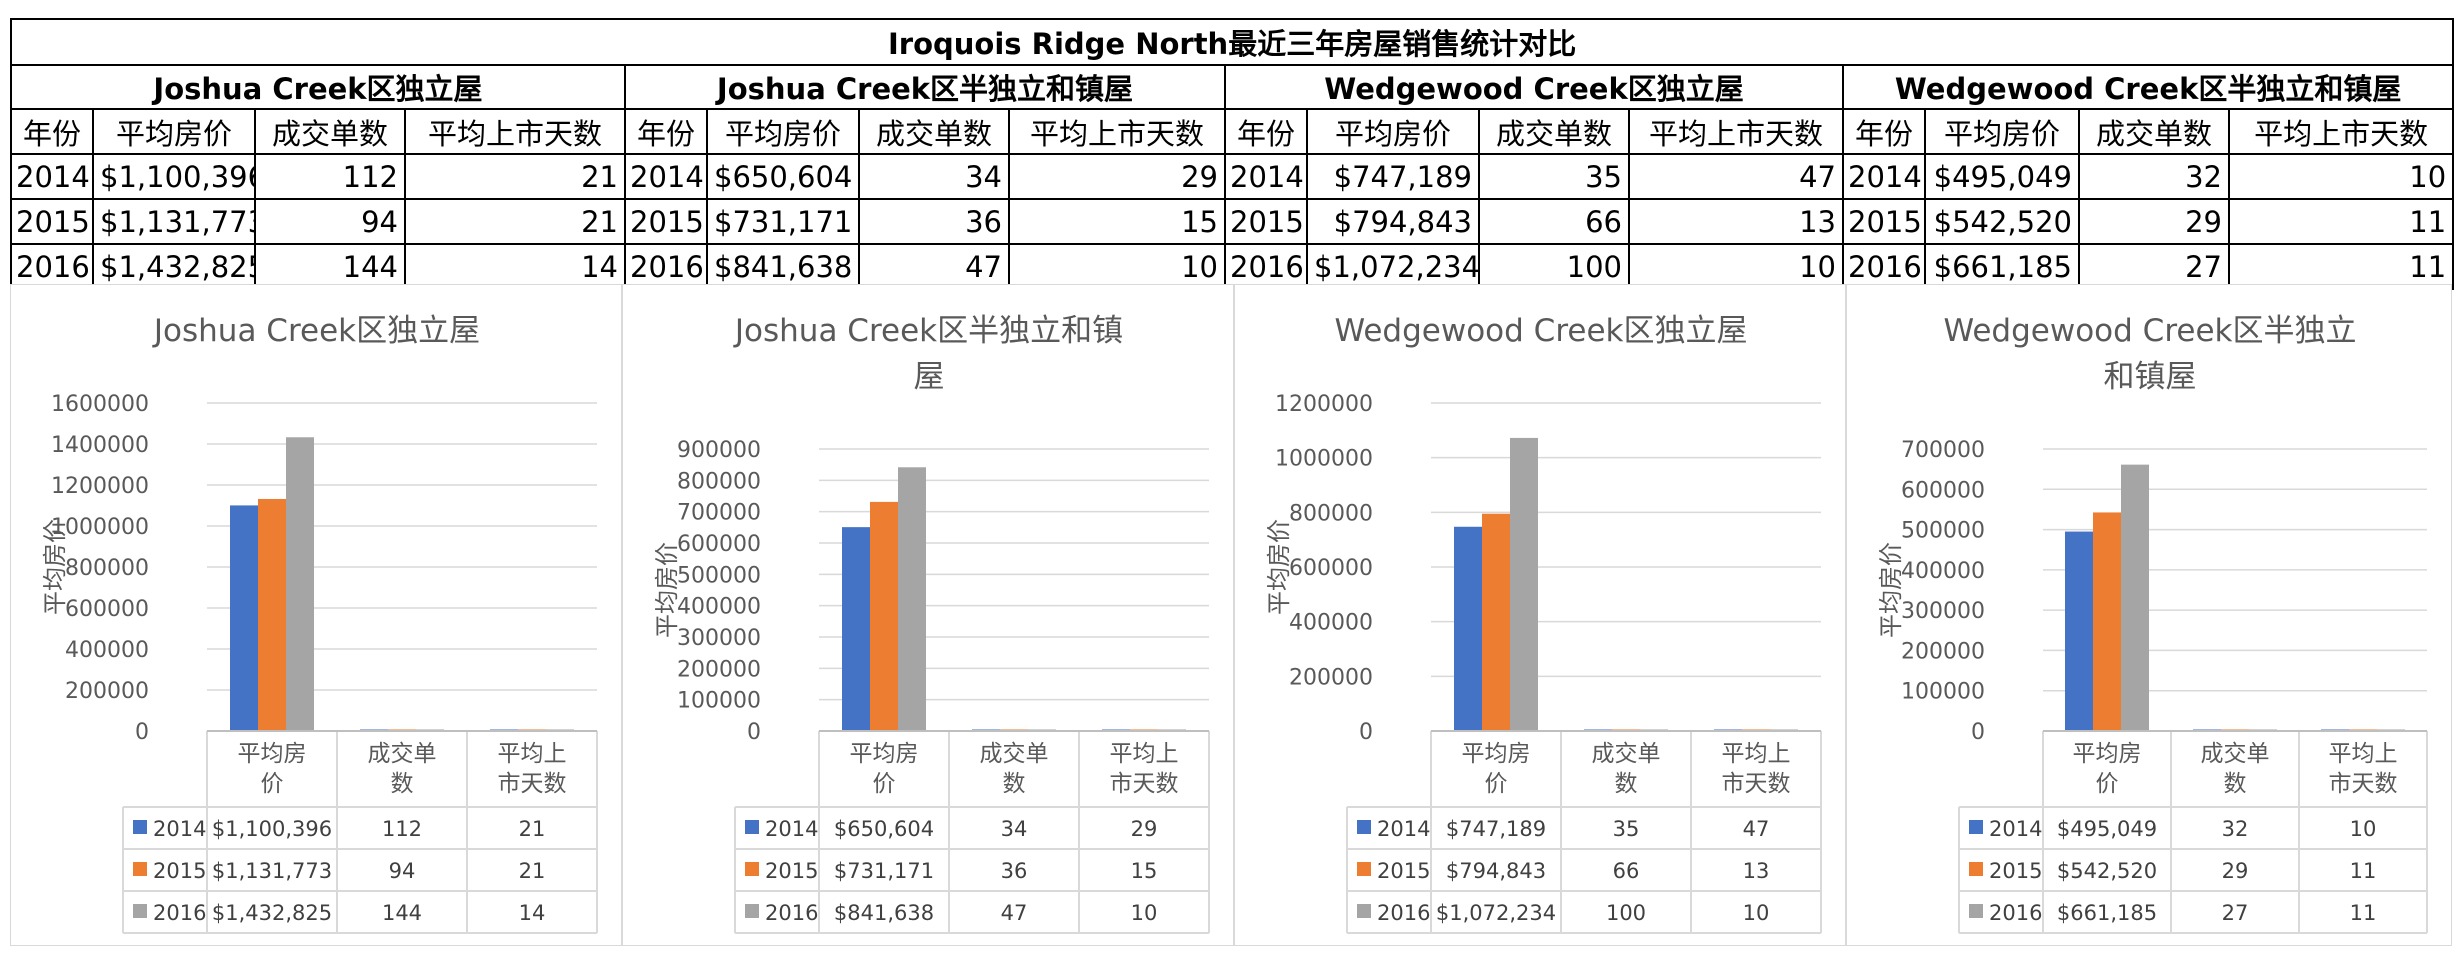 This screenshot has height=956, width=2462. I want to click on cell-days: 14, so click(515, 266).